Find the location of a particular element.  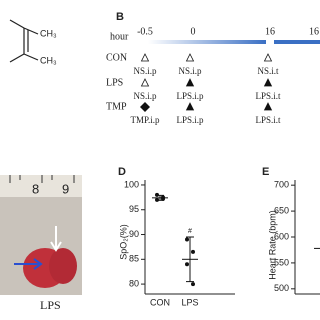

ruler-ticks is located at coordinates (42, 179).